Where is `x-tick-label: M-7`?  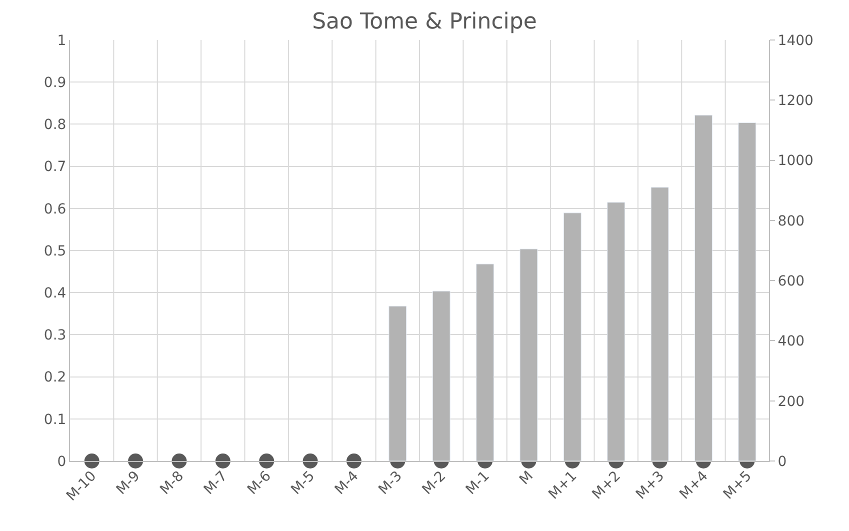
x-tick-label: M-7 is located at coordinates (215, 483).